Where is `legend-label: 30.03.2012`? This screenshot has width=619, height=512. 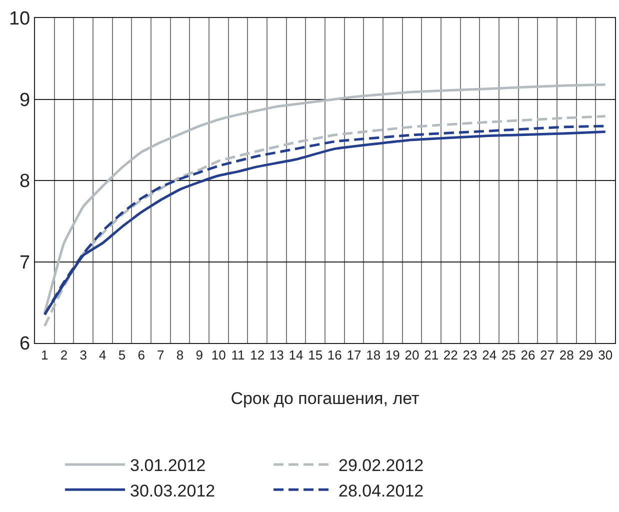
legend-label: 30.03.2012 is located at coordinates (173, 490).